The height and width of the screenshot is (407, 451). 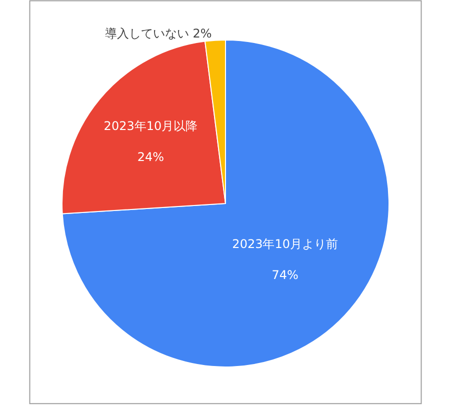 I want to click on slice-label: 導入していない 2%, so click(x=158, y=33).